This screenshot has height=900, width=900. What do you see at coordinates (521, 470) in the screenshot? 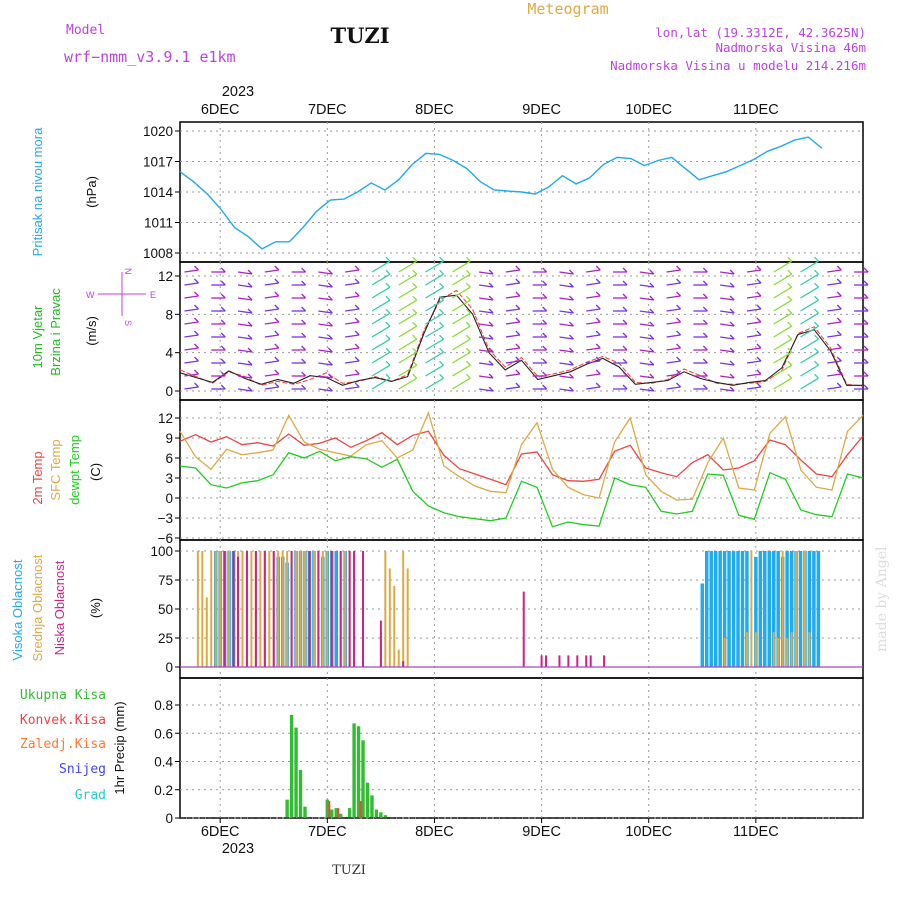
I see `temperature-panel` at bounding box center [521, 470].